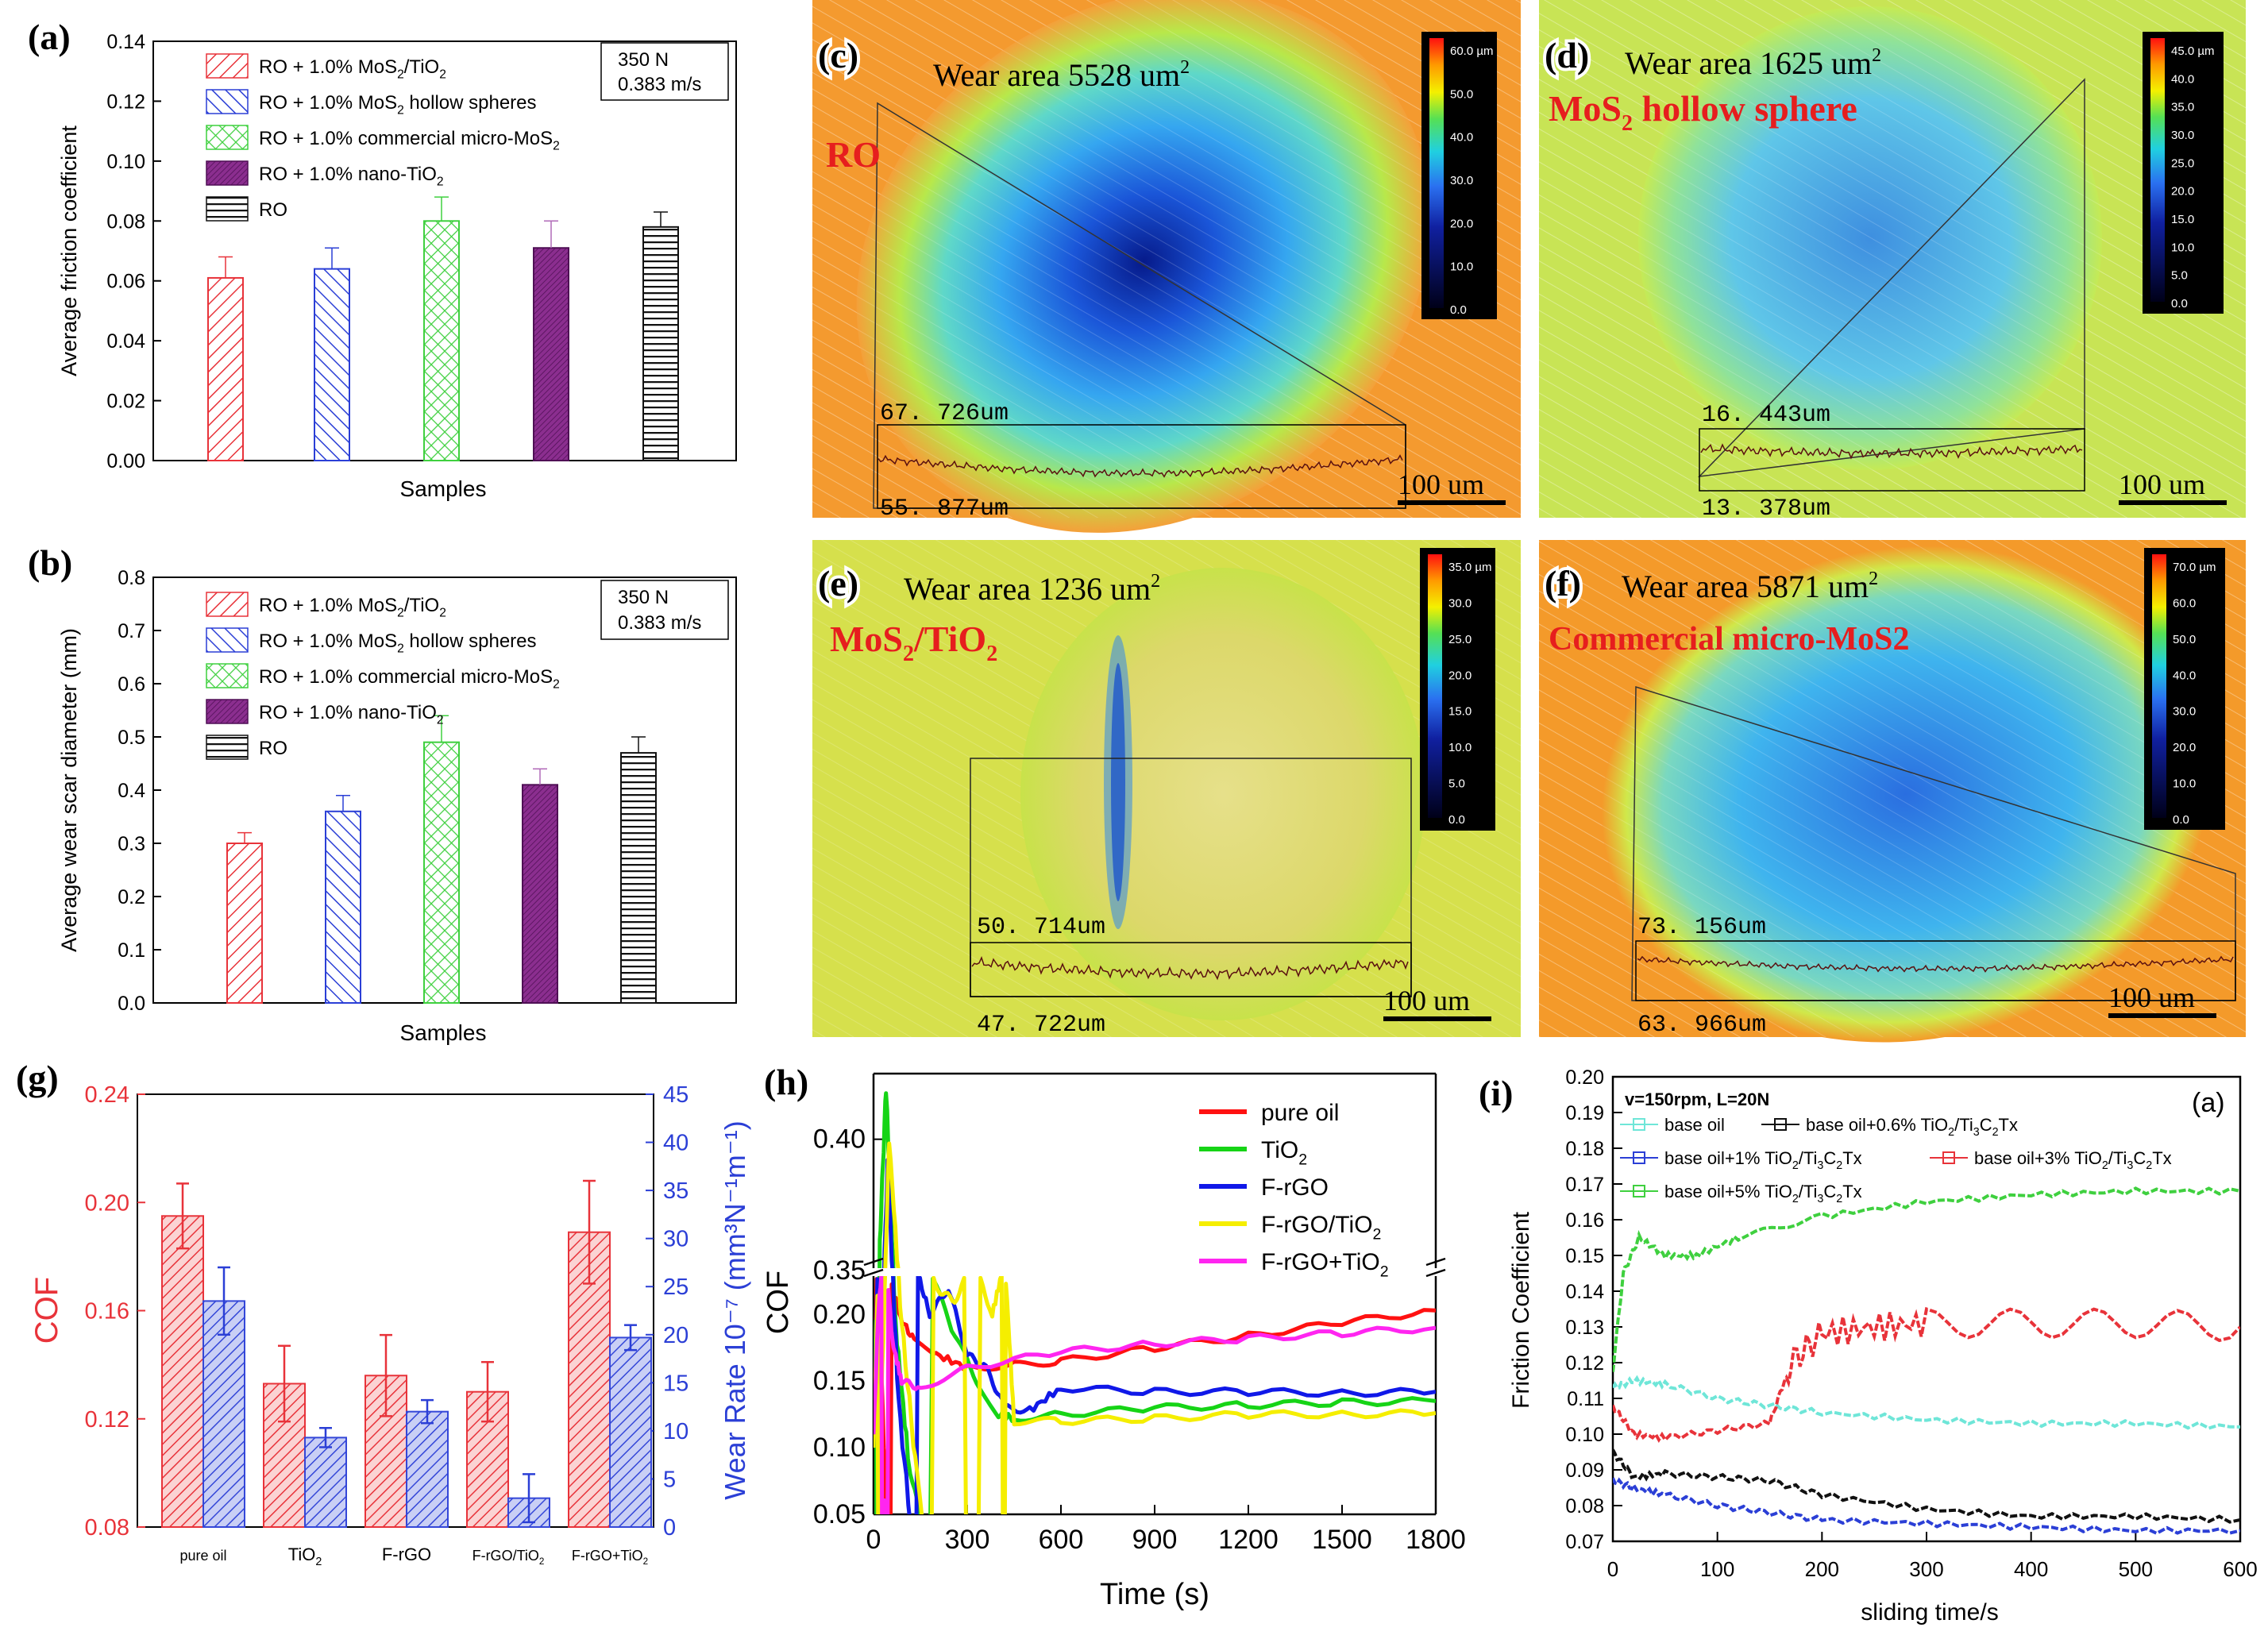 The image size is (2268, 1639). What do you see at coordinates (1248, 1540) in the screenshot?
I see `x-tick-label: 1200` at bounding box center [1248, 1540].